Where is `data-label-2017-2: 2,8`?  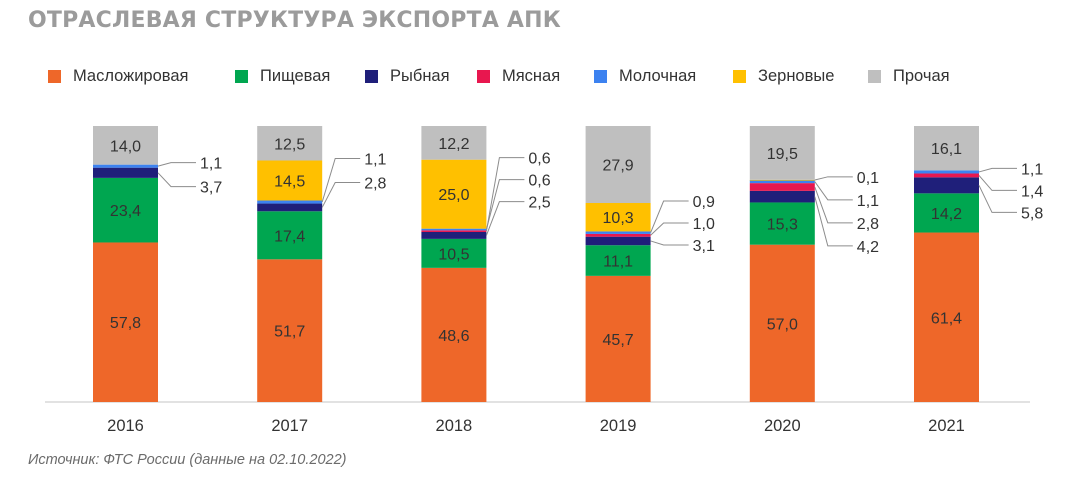 data-label-2017-2: 2,8 is located at coordinates (375, 184).